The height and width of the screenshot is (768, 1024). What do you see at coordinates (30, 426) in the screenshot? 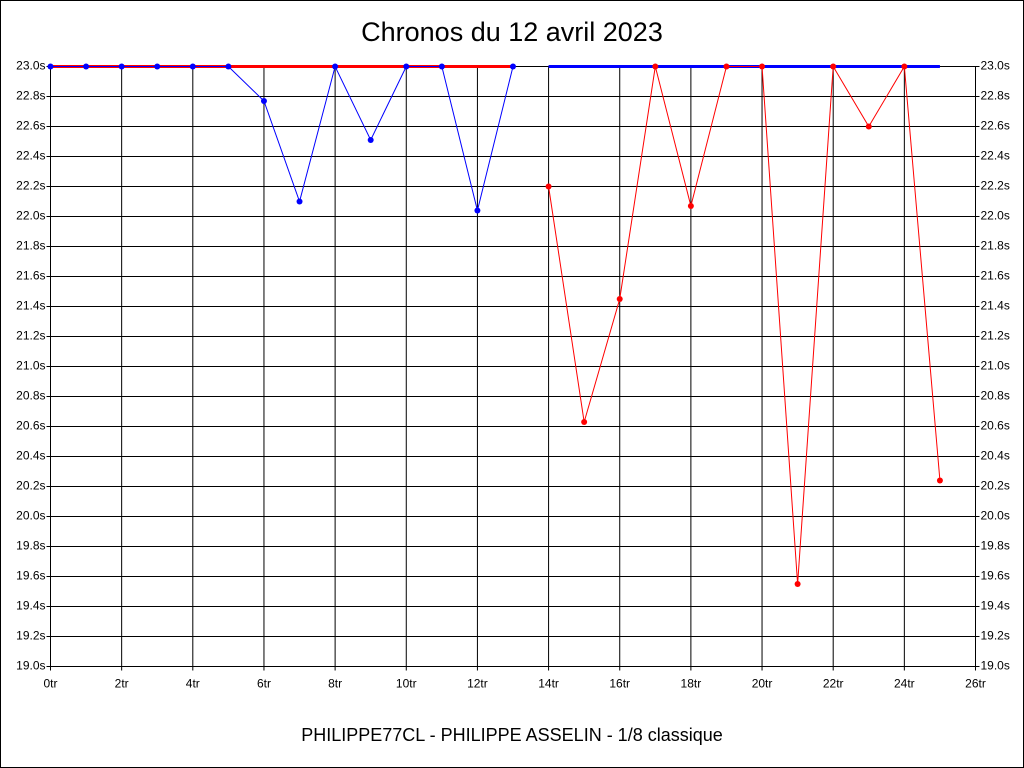
I see `y-tick-label: 20.6s` at bounding box center [30, 426].